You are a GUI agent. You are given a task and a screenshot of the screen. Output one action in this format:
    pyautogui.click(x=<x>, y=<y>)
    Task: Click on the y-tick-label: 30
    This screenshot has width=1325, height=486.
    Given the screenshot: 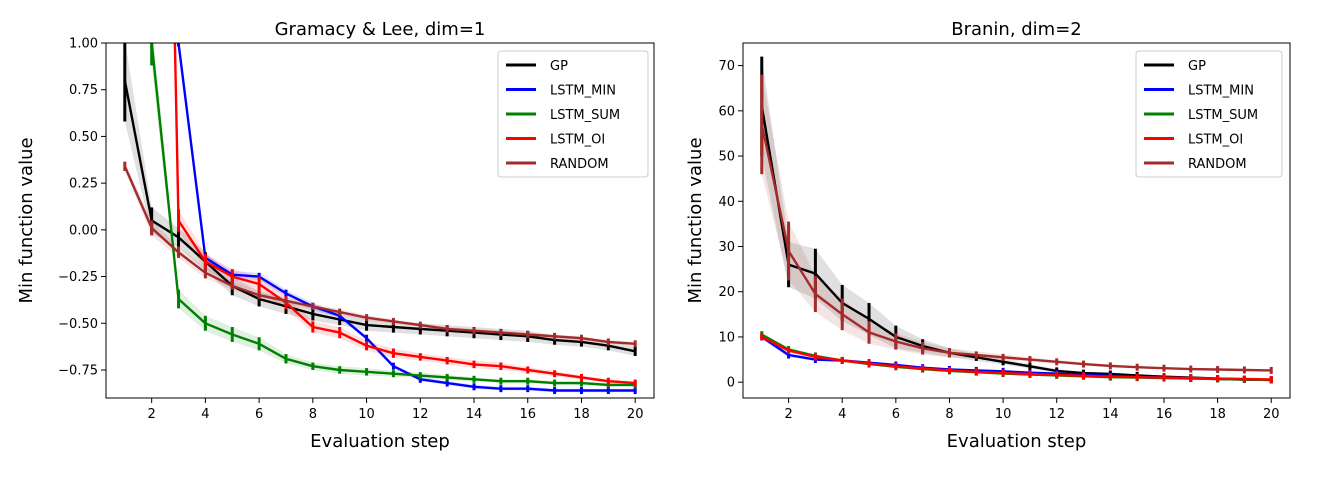 What is the action you would take?
    pyautogui.click(x=726, y=247)
    